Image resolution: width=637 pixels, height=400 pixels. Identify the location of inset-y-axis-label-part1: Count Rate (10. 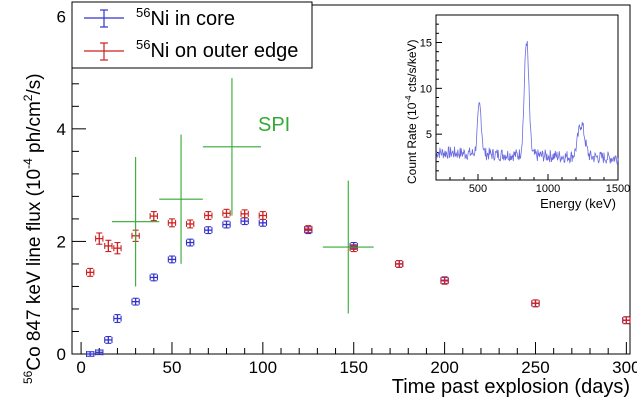
(412, 143).